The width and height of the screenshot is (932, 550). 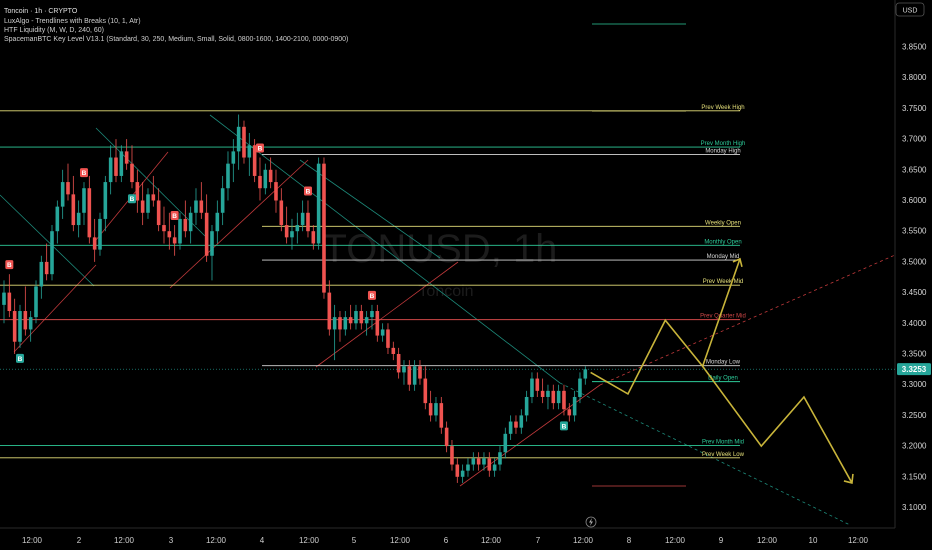 I want to click on time-tick-label: 5, so click(x=354, y=540).